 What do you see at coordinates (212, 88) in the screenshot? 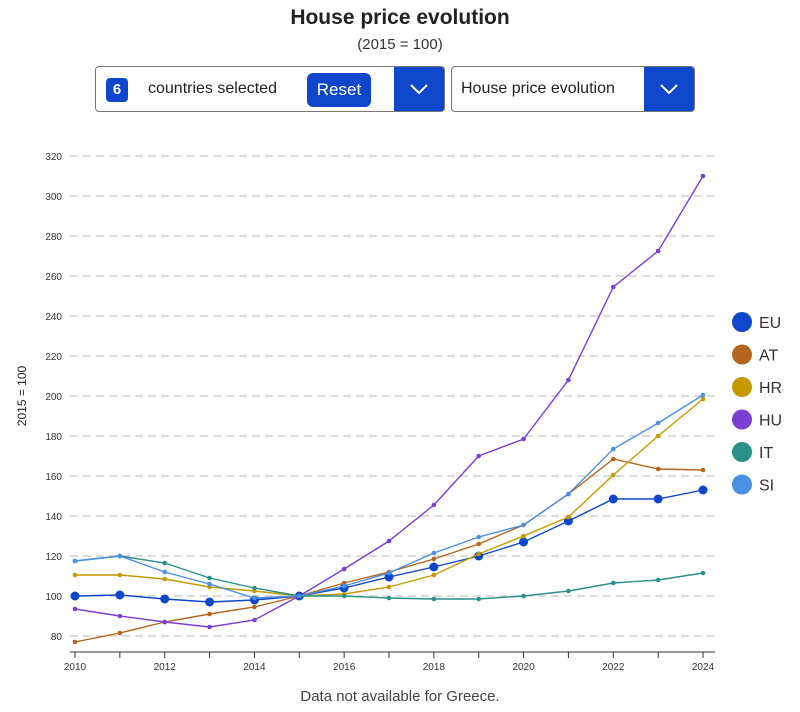
I see `selected-count-label: countries selected` at bounding box center [212, 88].